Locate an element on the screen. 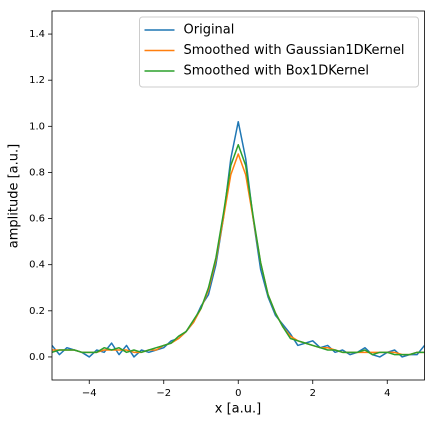 The image size is (435, 425). x-axis-label: x [a.u.] is located at coordinates (238, 409).